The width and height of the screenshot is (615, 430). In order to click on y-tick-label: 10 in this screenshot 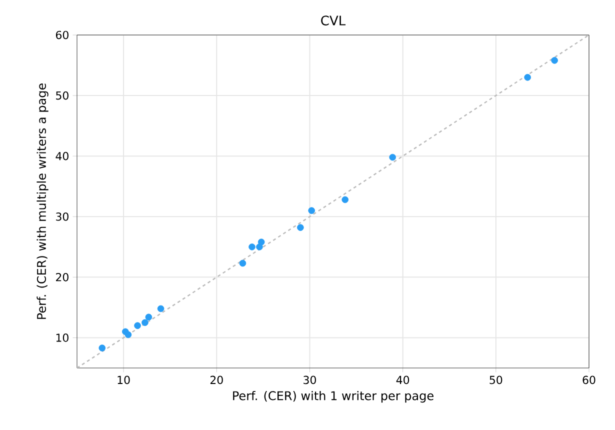, I will do `click(62, 338)`.